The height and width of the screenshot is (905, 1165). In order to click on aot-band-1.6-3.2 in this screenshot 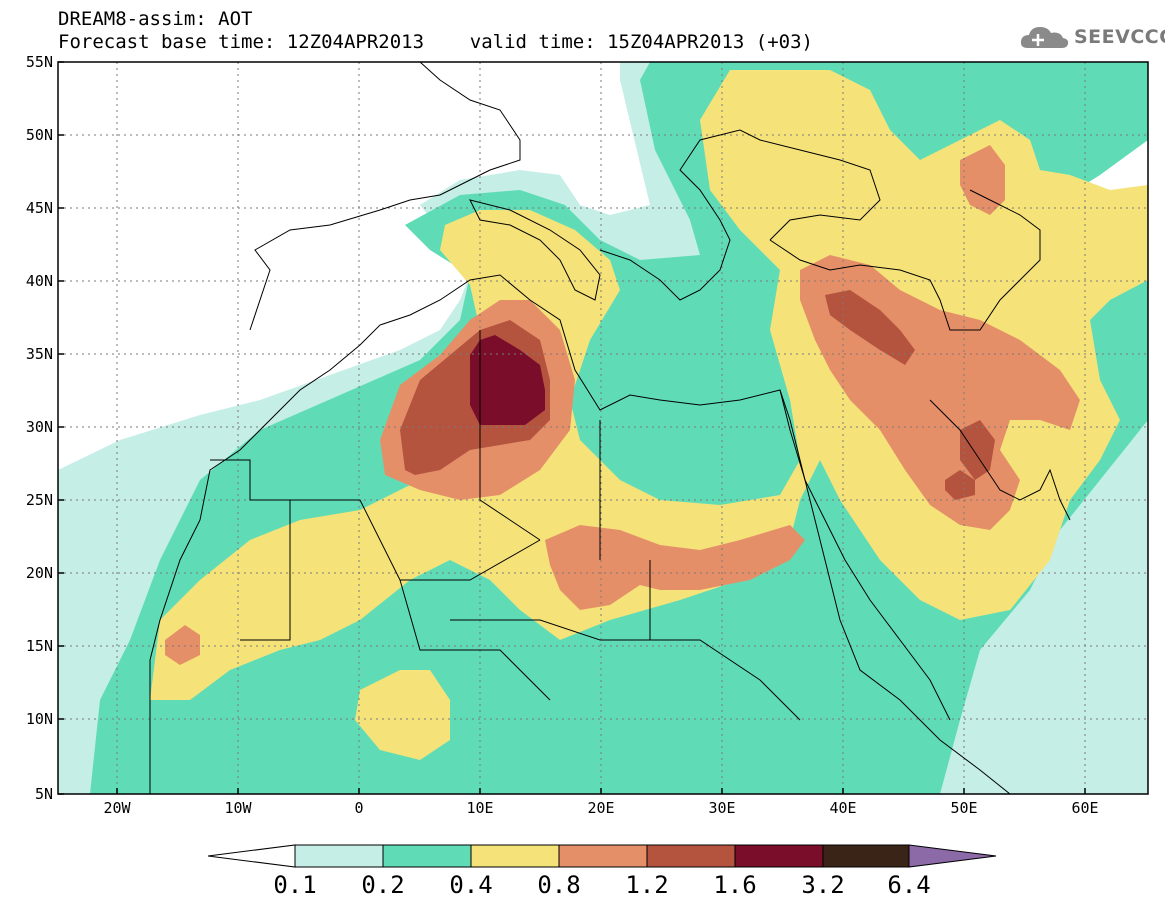, I will do `click(507, 380)`.